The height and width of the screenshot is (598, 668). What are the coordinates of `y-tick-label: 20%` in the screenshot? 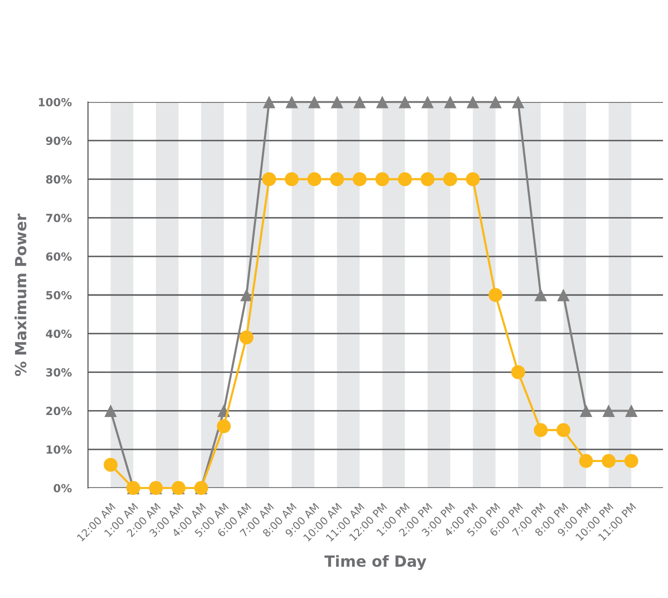 It's located at (59, 411).